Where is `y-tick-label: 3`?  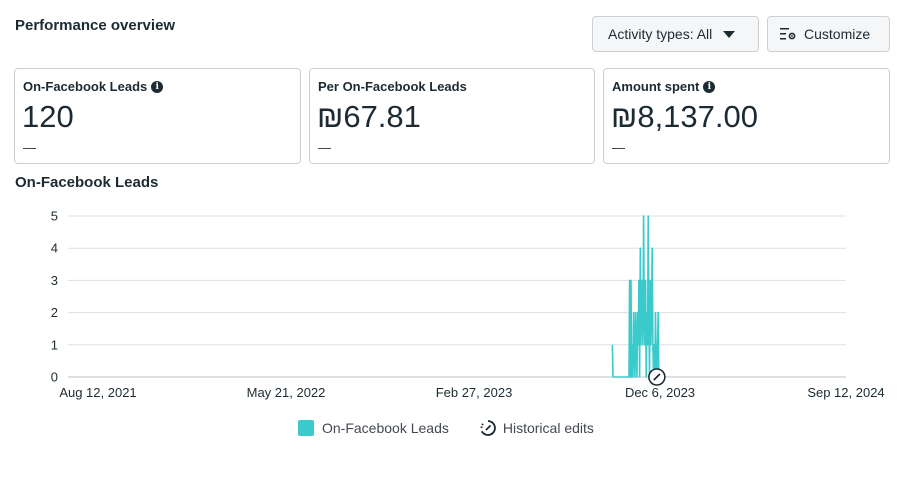
y-tick-label: 3 is located at coordinates (54, 280).